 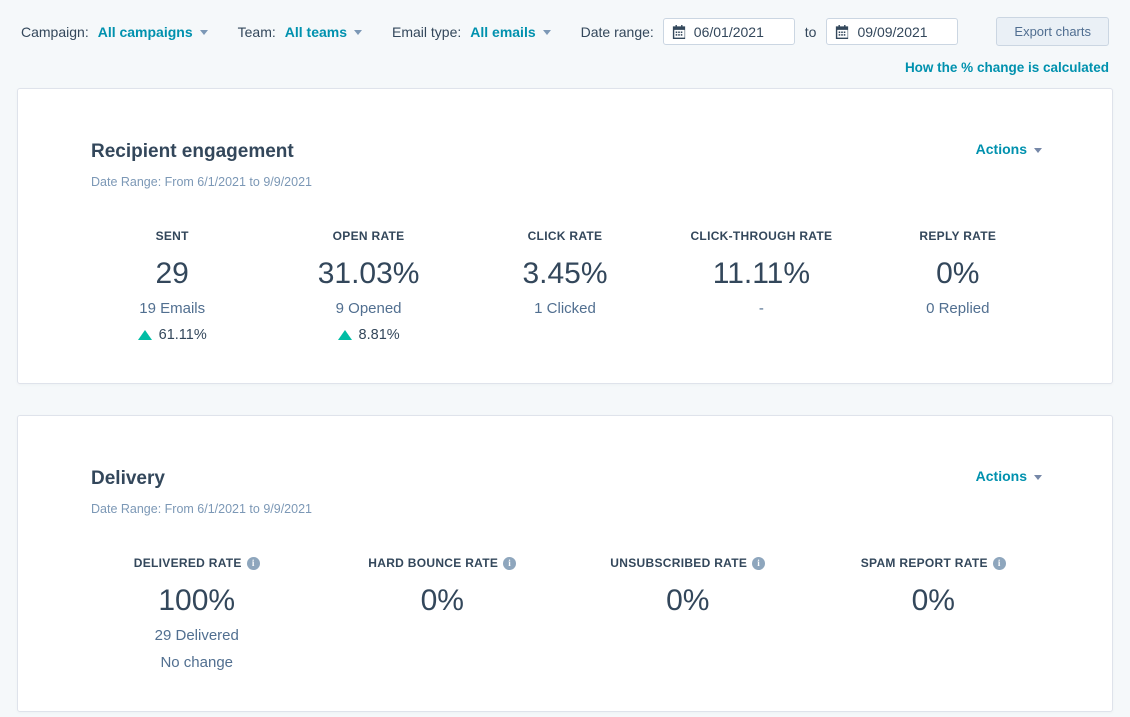 I want to click on email-type-filter-dropdown: All emails, so click(x=510, y=31).